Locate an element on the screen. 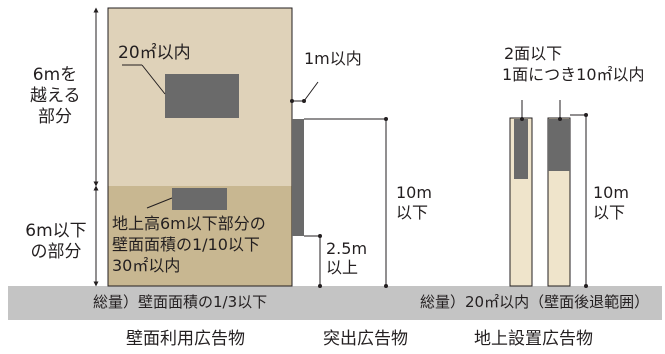  ground-face-limit-line-1: 2面以下 is located at coordinates (533, 53).